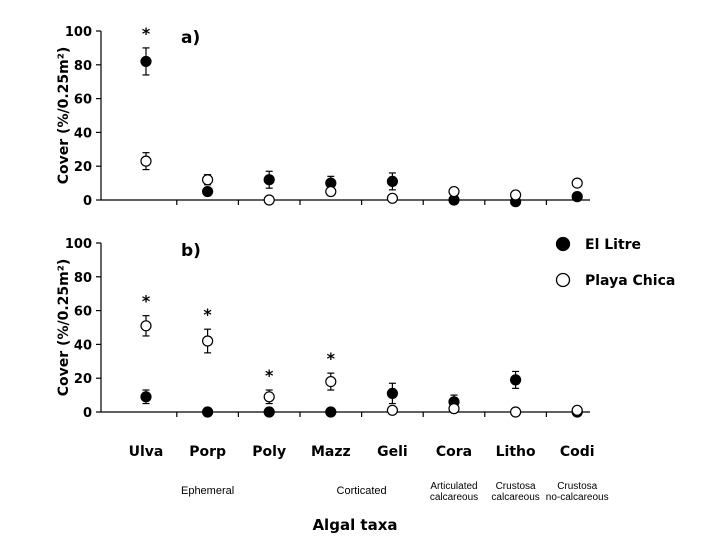  Describe the element at coordinates (331, 452) in the screenshot. I see `category-label-mazz: Mazz` at that location.